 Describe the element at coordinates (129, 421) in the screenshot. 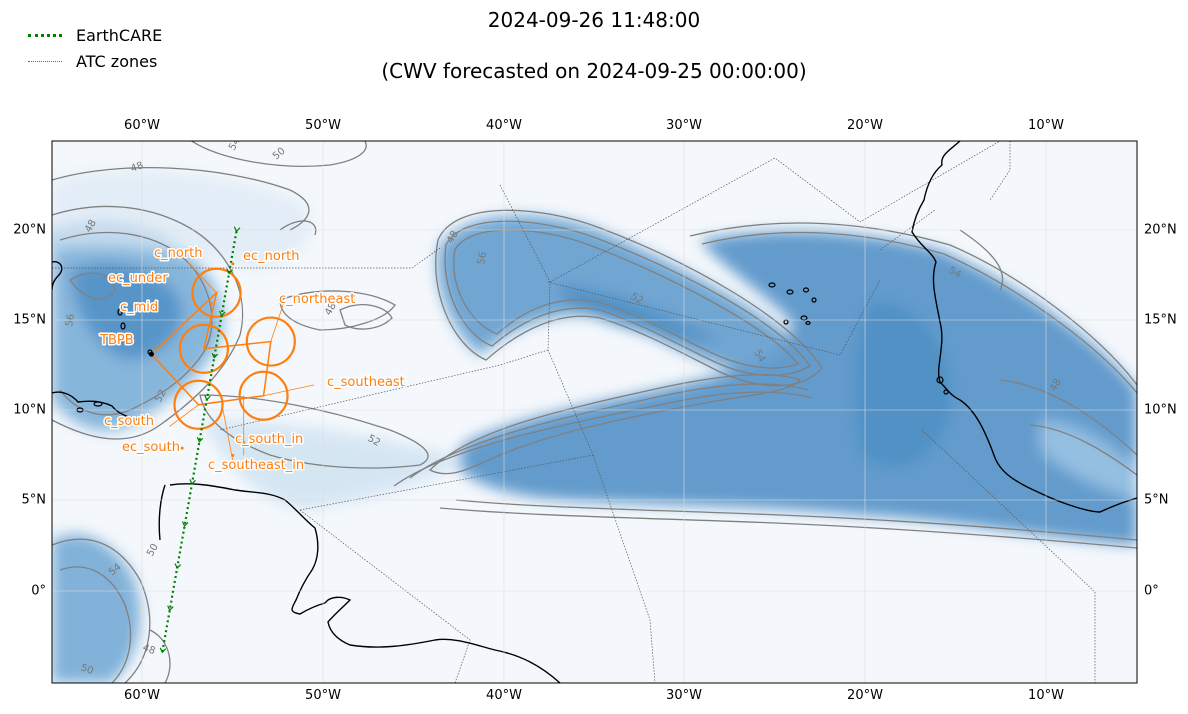

I see `label-c-south: c_south` at that location.